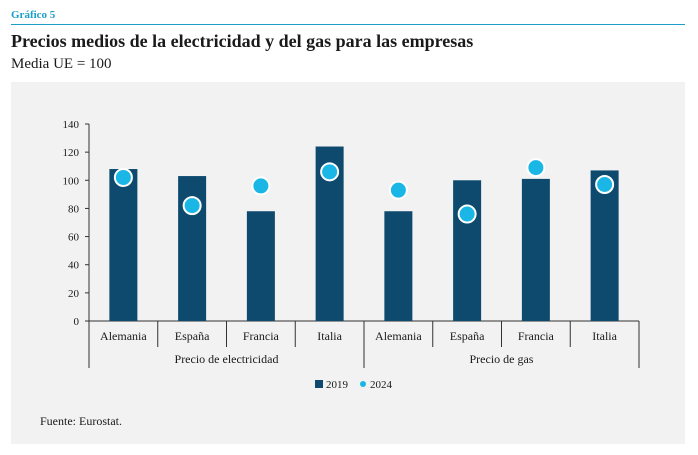 The width and height of the screenshot is (698, 455). Describe the element at coordinates (74, 238) in the screenshot. I see `y-tick-label: 60` at that location.